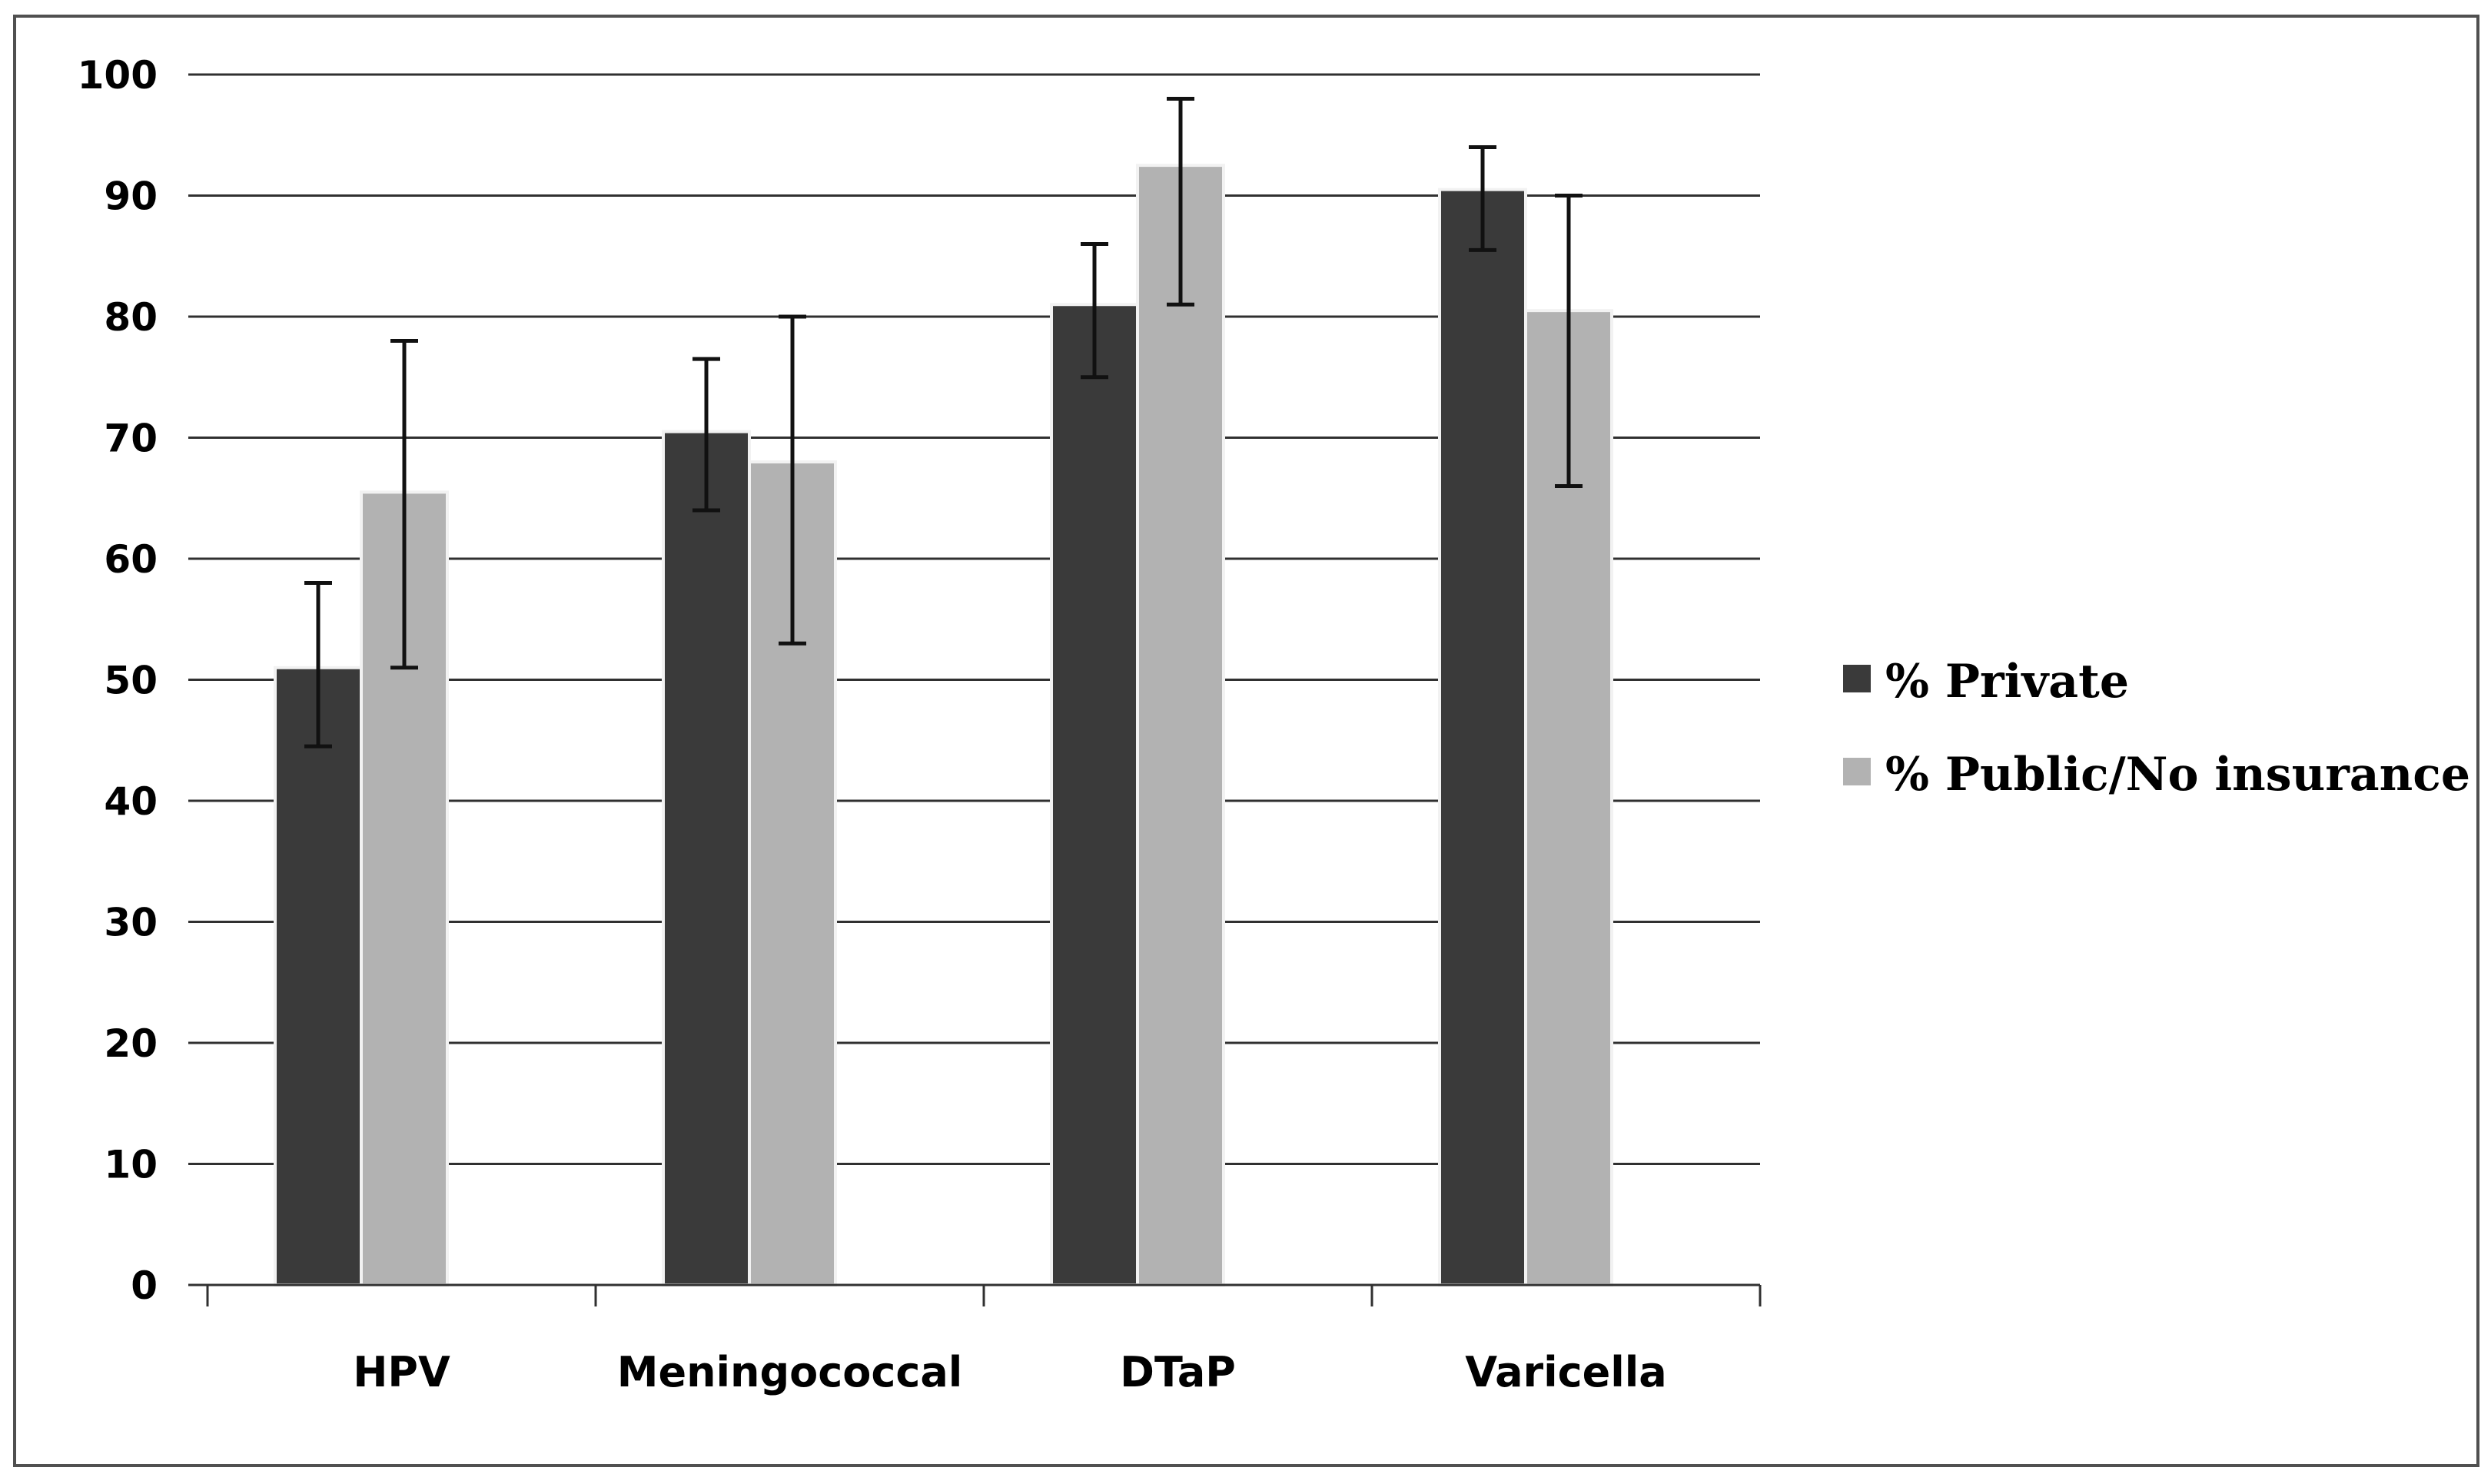 This screenshot has width=2491, height=1484. Describe the element at coordinates (318, 976) in the screenshot. I see `bar-private-hpv` at that location.